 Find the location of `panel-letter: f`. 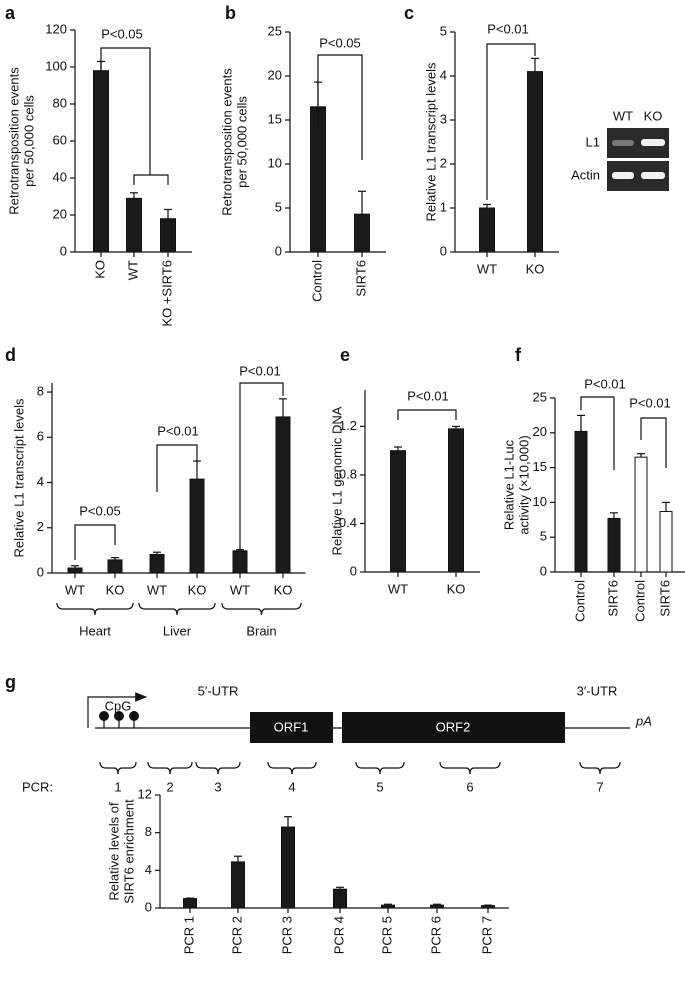

panel-letter: f is located at coordinates (518, 355).